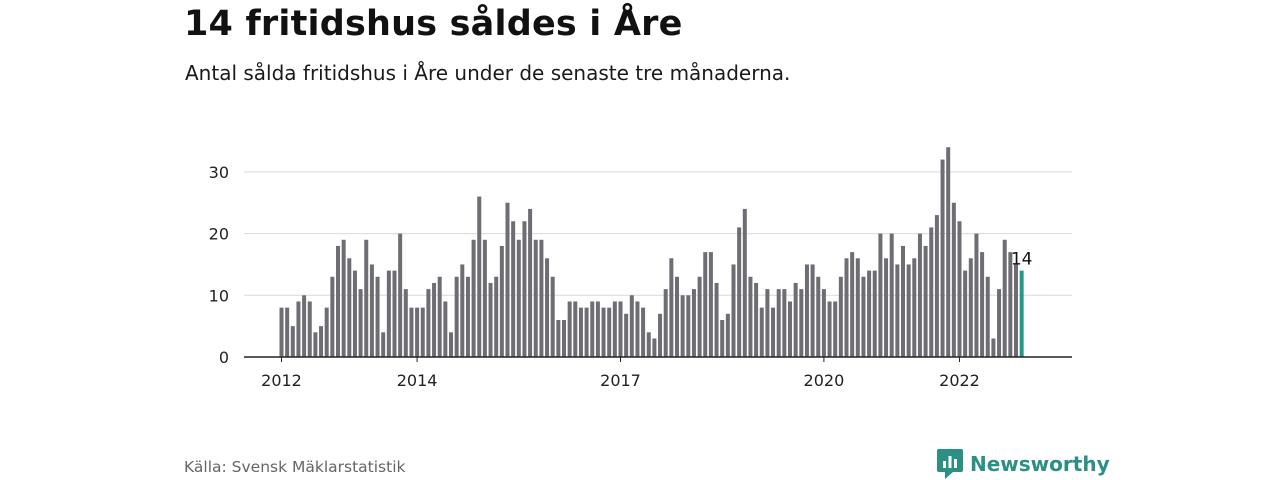 The height and width of the screenshot is (480, 1280). I want to click on x-tick-label: 2020, so click(824, 380).